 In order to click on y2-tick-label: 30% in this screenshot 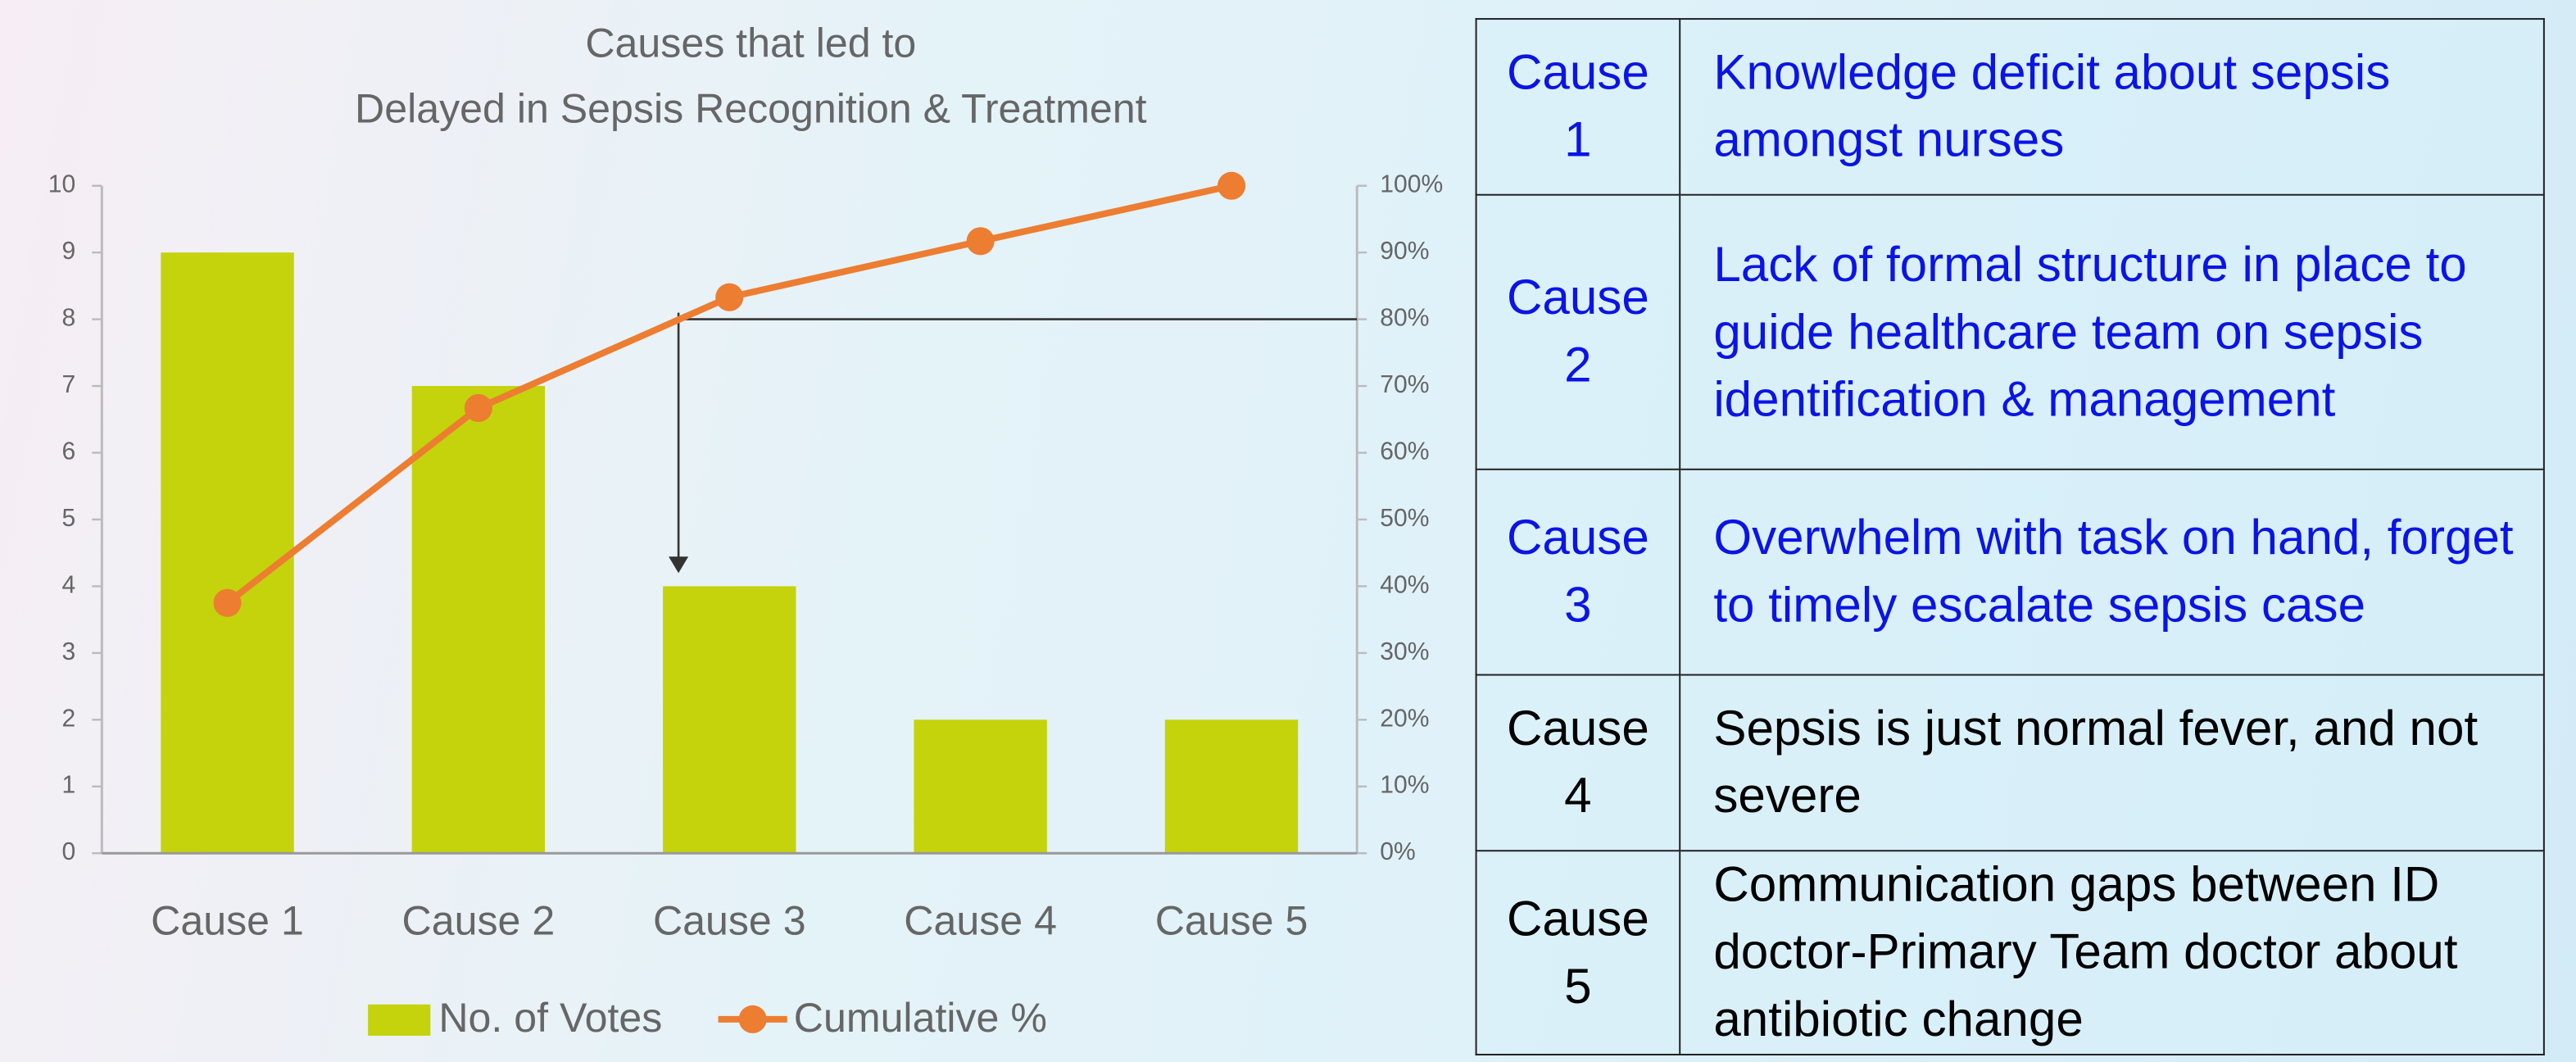, I will do `click(1404, 651)`.